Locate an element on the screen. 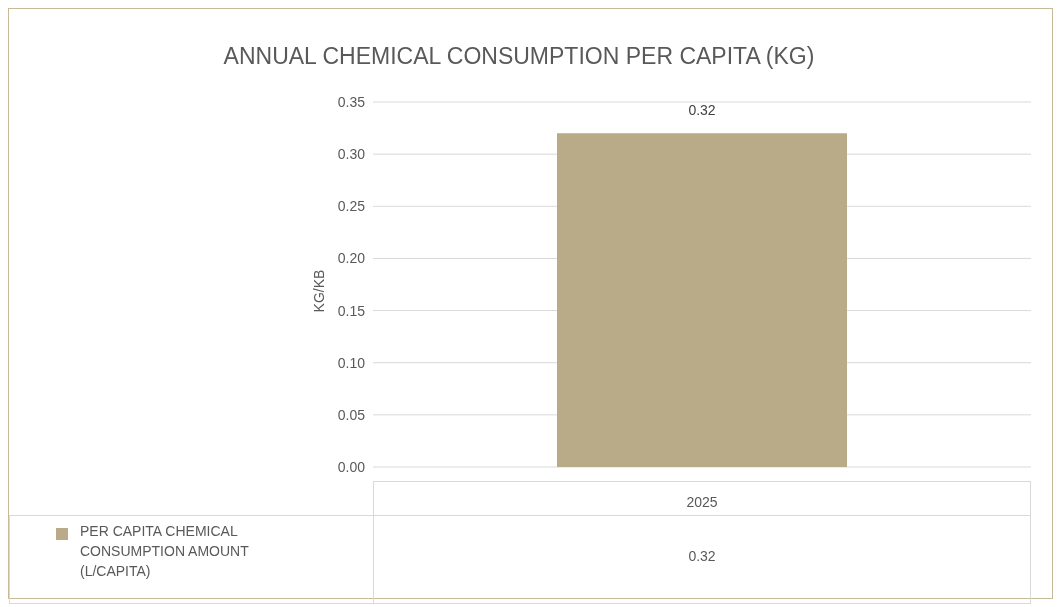  legend-label: PER CAPITA CHEMICAL CONSUMPTION AMOUNT (L/CAPITA) is located at coordinates (165, 551).